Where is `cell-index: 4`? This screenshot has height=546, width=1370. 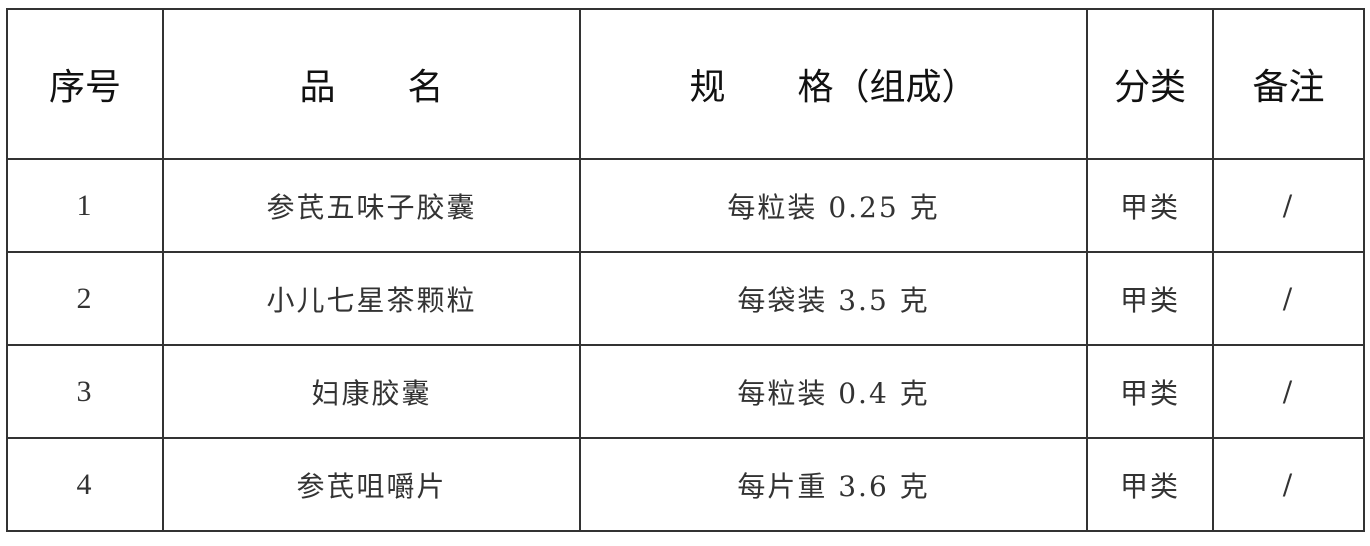
cell-index: 4 is located at coordinates (85, 484).